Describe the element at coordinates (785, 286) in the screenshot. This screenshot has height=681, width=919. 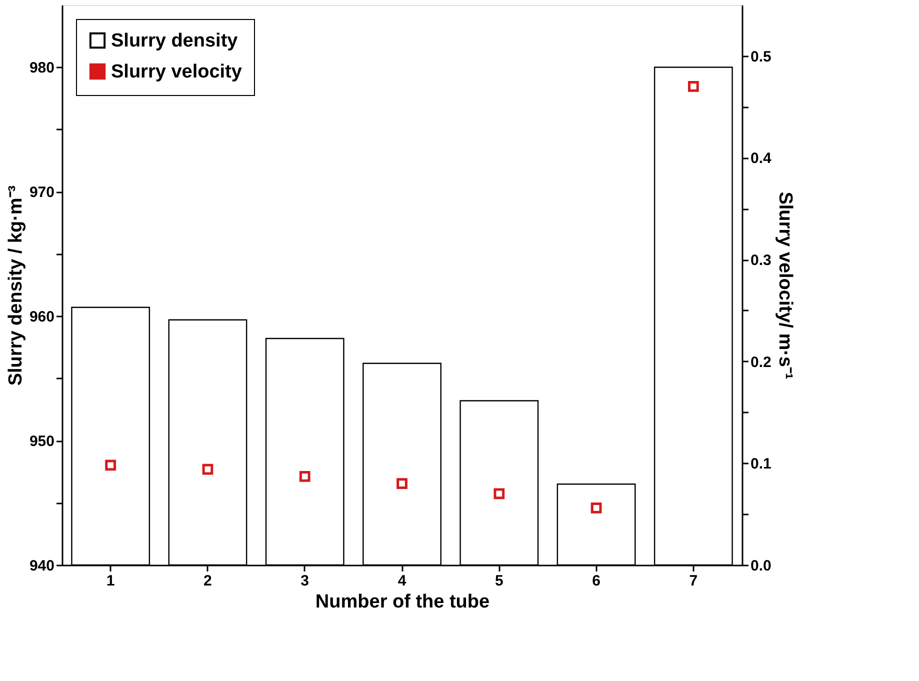
I see `y2-axis-title: Slurry velocity/ m·s⁻¹` at that location.